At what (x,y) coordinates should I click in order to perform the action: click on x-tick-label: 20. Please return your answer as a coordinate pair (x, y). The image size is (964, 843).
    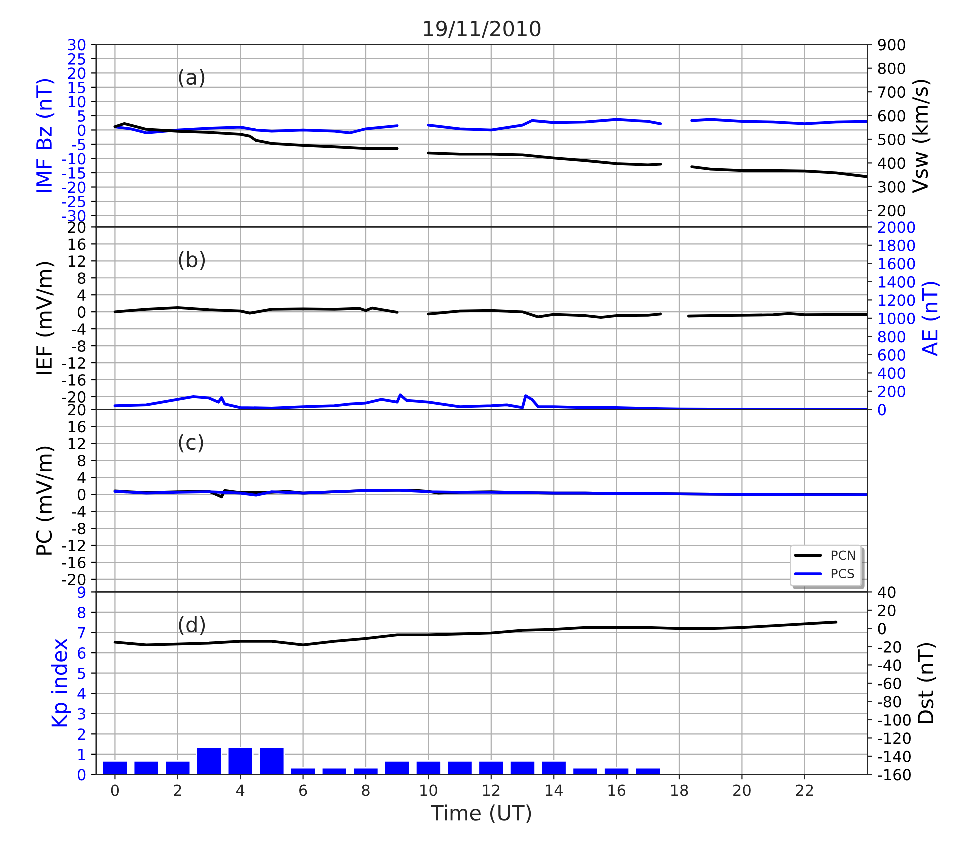
    Looking at the image, I should click on (742, 790).